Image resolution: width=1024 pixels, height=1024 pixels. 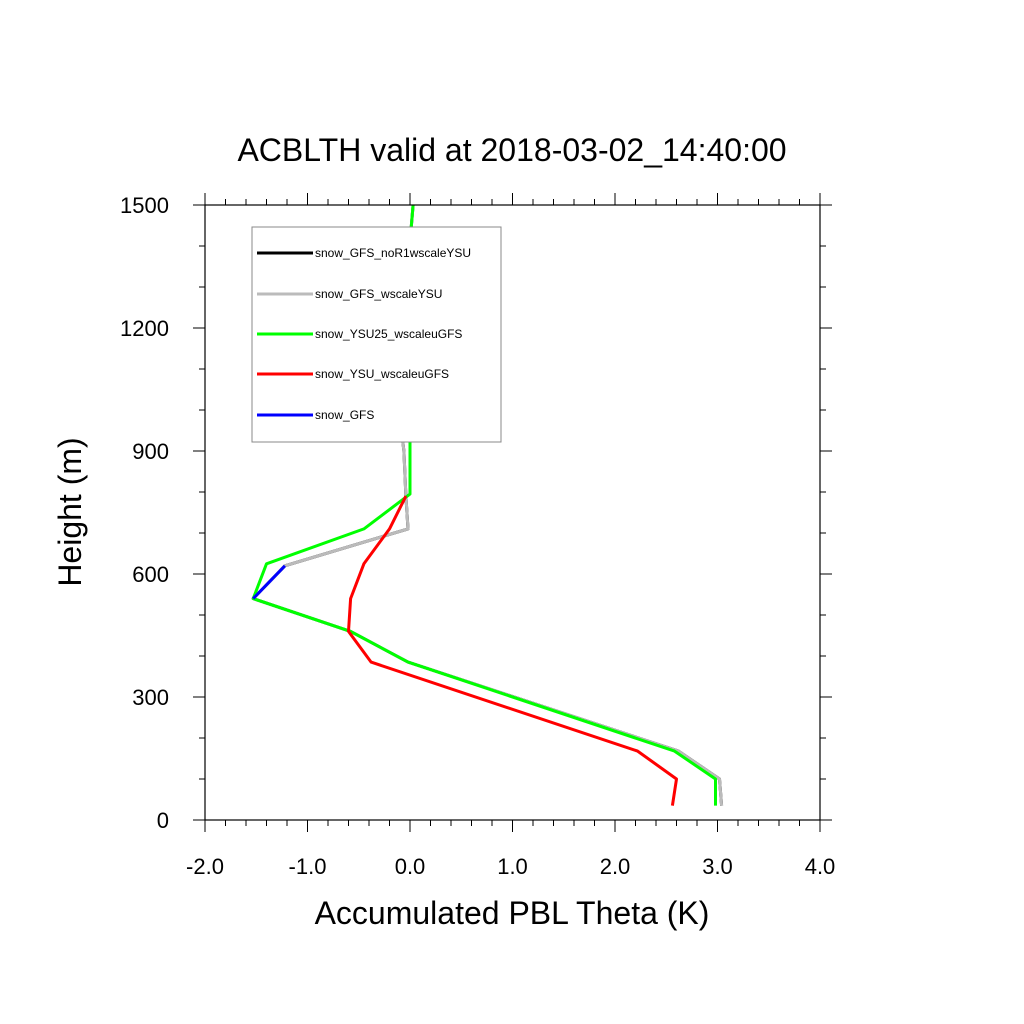 What do you see at coordinates (150, 574) in the screenshot?
I see `y-tick-label: 600` at bounding box center [150, 574].